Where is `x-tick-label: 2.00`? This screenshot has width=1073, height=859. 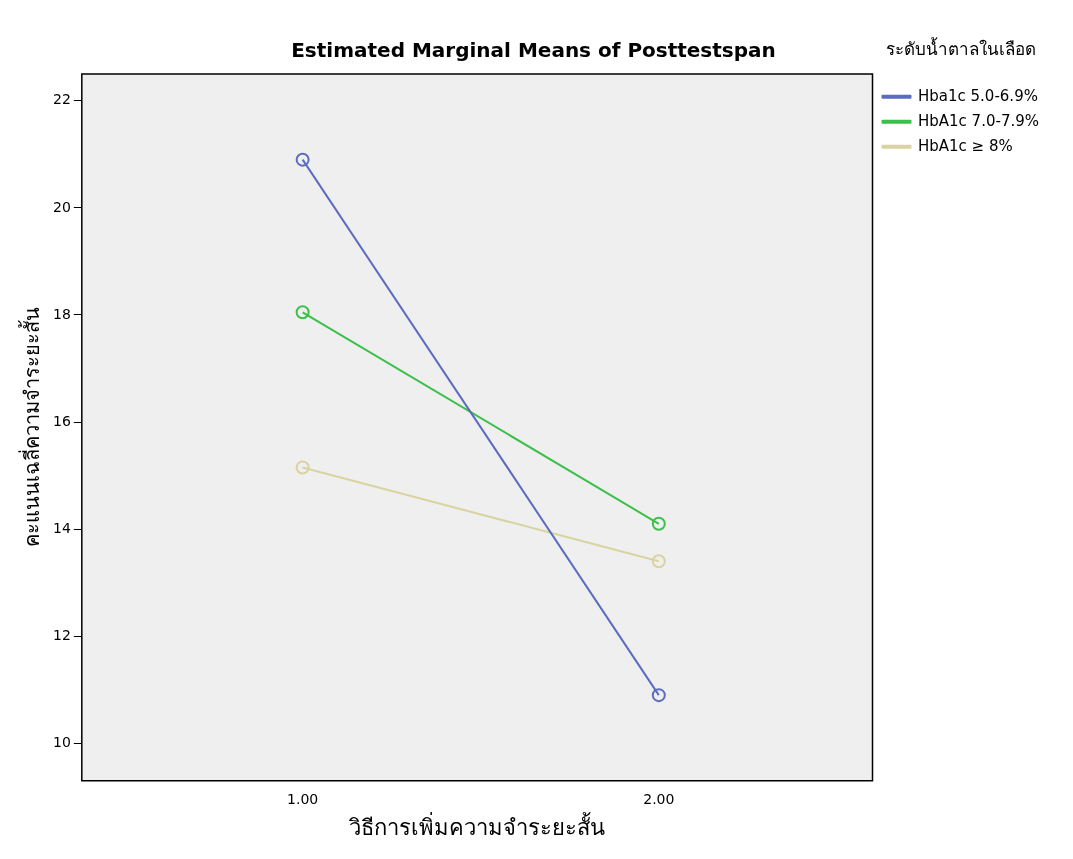 x-tick-label: 2.00 is located at coordinates (659, 798).